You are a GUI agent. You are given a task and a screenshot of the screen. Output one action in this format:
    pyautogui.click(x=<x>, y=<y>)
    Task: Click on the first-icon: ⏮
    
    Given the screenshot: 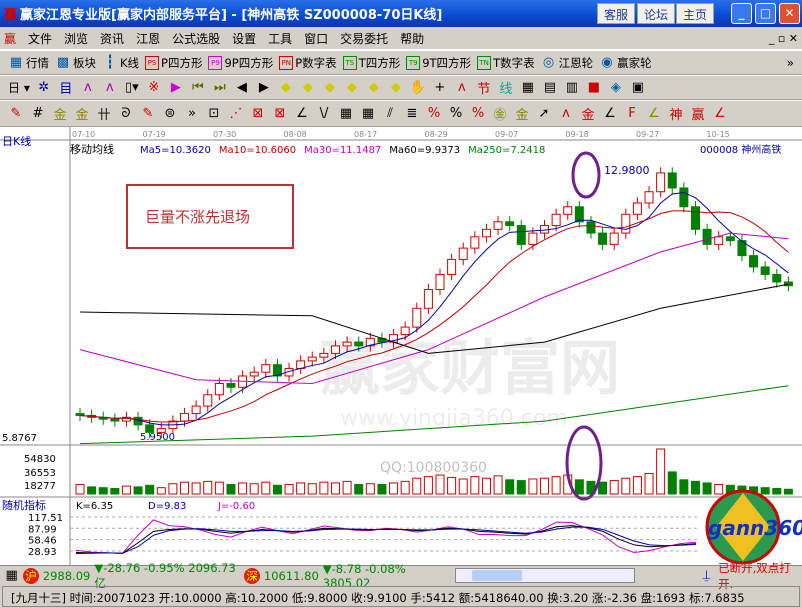 What is the action you would take?
    pyautogui.click(x=198, y=87)
    